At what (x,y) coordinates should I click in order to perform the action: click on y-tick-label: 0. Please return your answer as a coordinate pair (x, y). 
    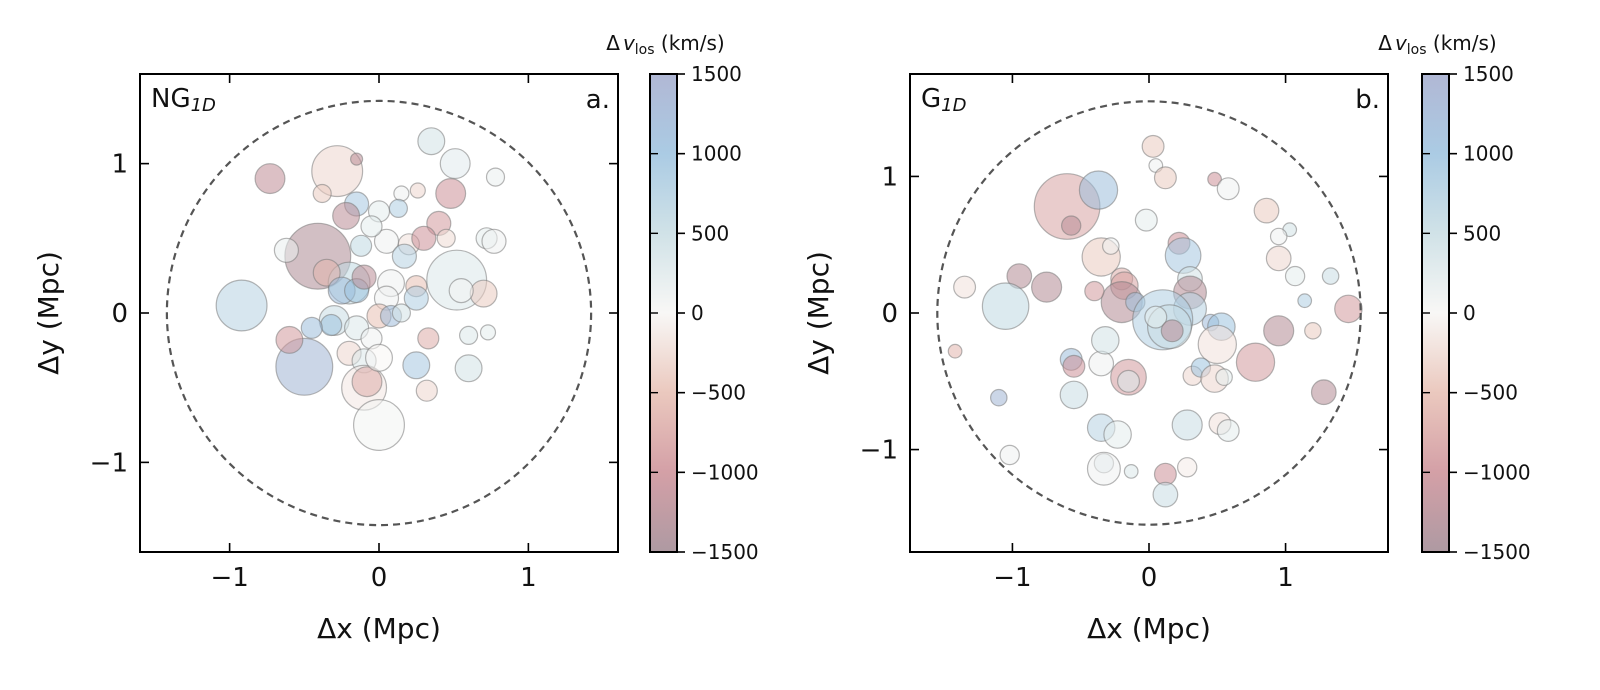
    Looking at the image, I should click on (889, 314).